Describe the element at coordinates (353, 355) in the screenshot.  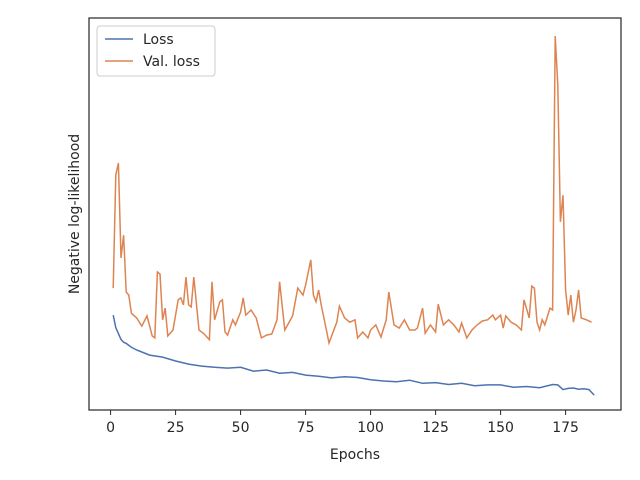
I see `line-series` at that location.